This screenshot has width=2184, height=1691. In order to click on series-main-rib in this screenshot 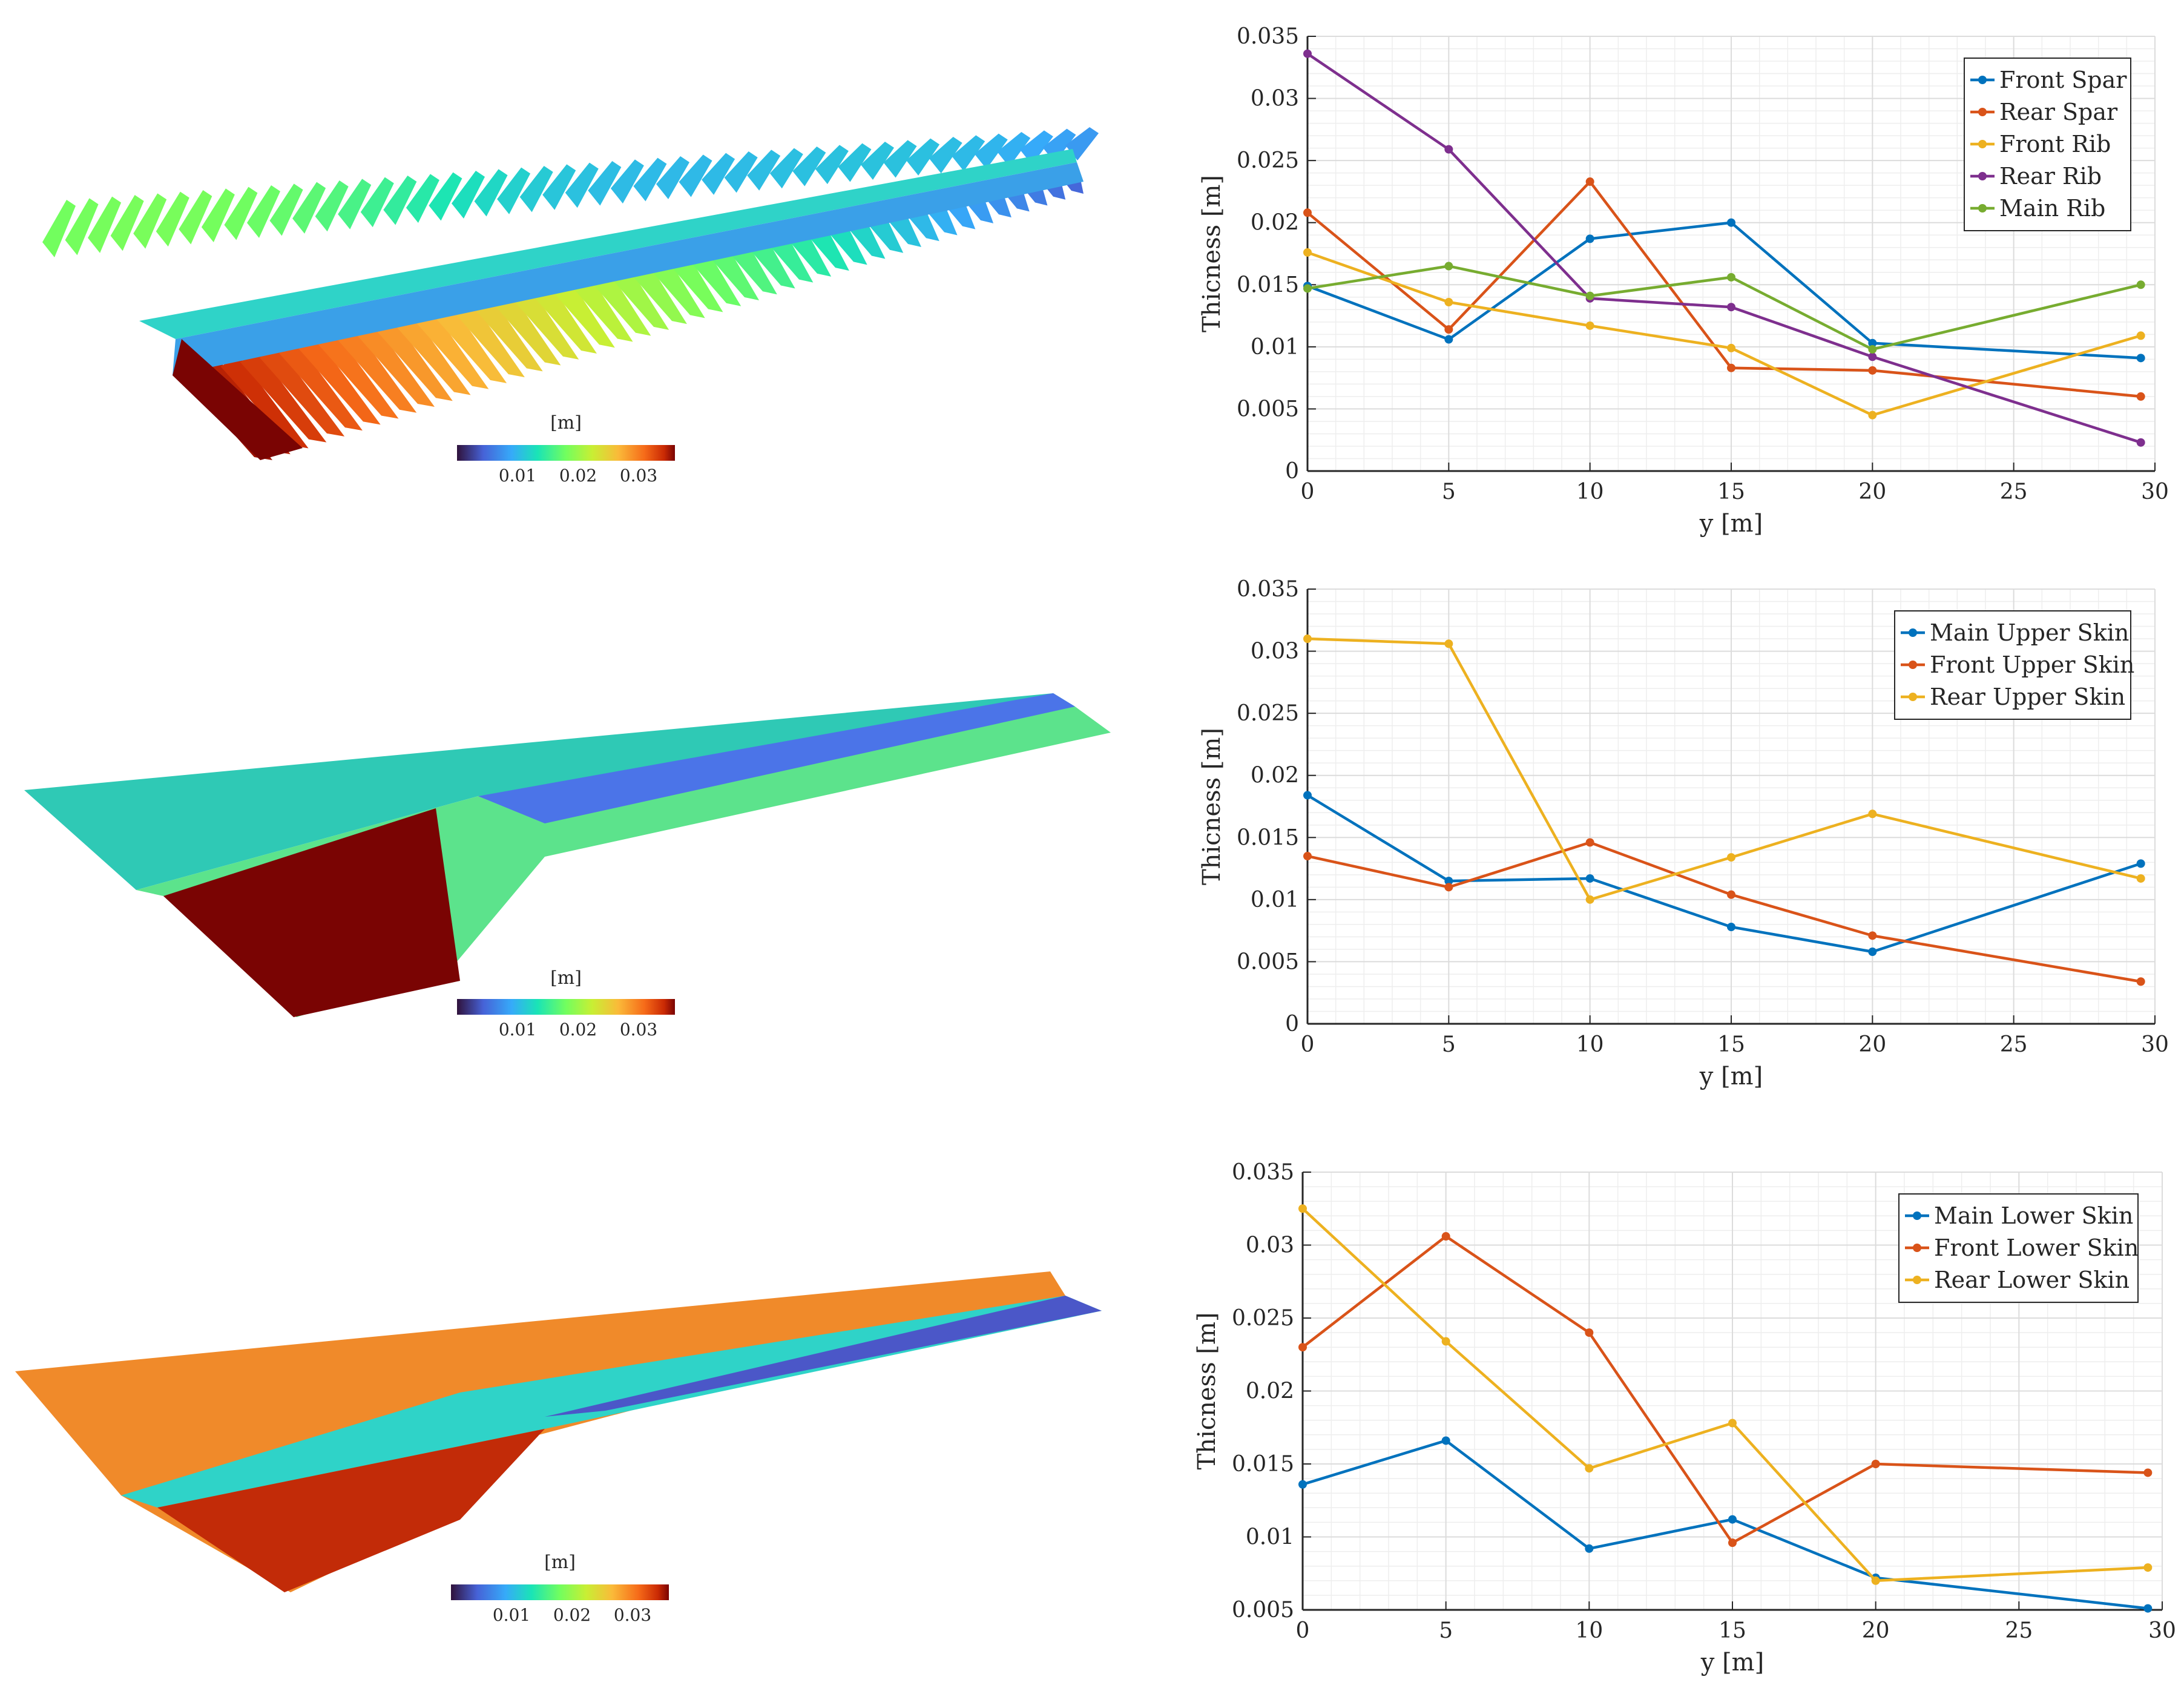, I will do `click(1724, 308)`.